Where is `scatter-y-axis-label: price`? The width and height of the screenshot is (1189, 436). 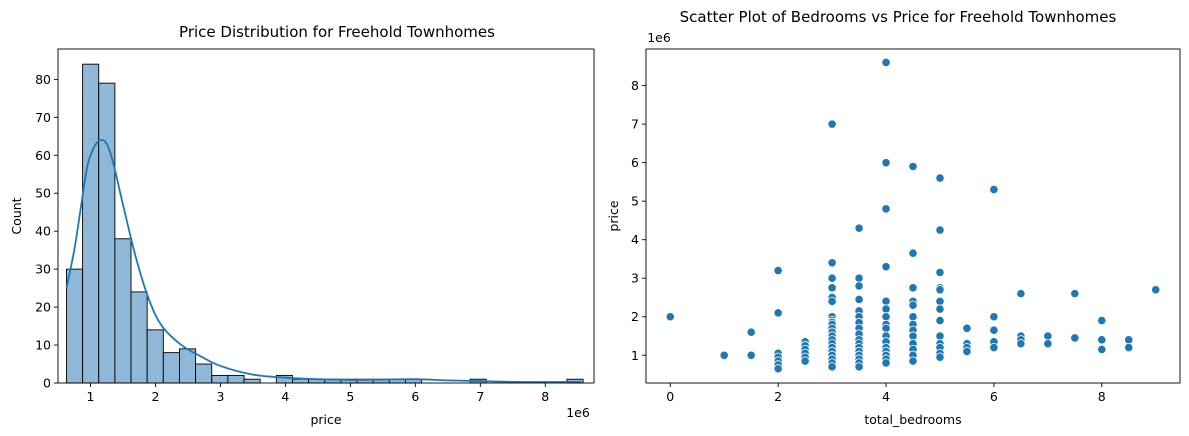 scatter-y-axis-label: price is located at coordinates (613, 215).